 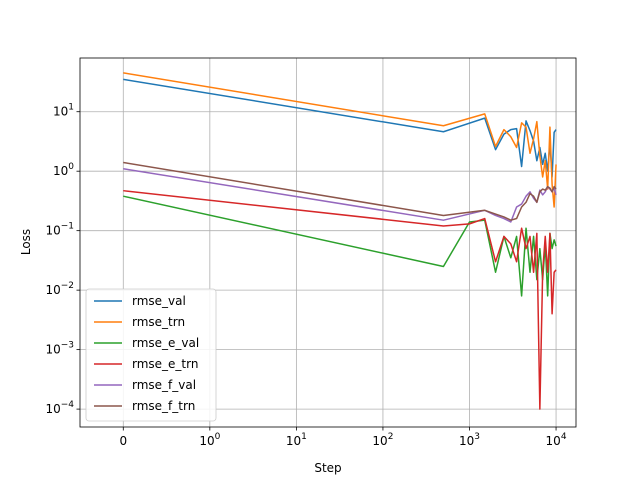 I want to click on x-axis-label: Step, so click(x=327, y=468).